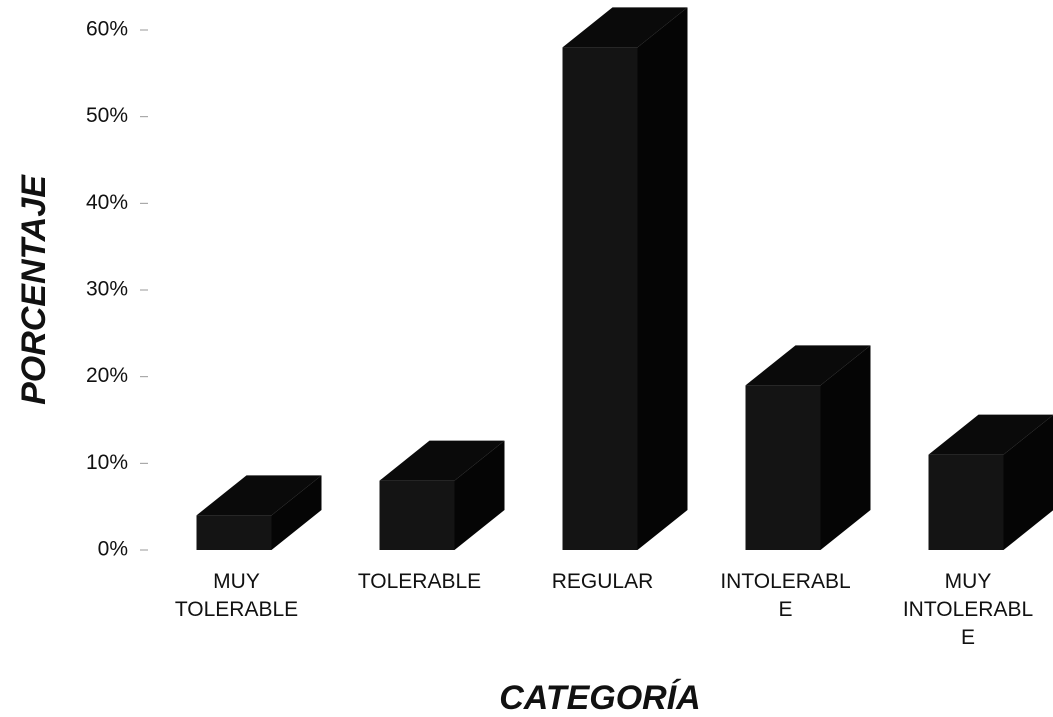 The width and height of the screenshot is (1053, 717). I want to click on x-tick-label: MUY INTOLERABL E, so click(968, 609).